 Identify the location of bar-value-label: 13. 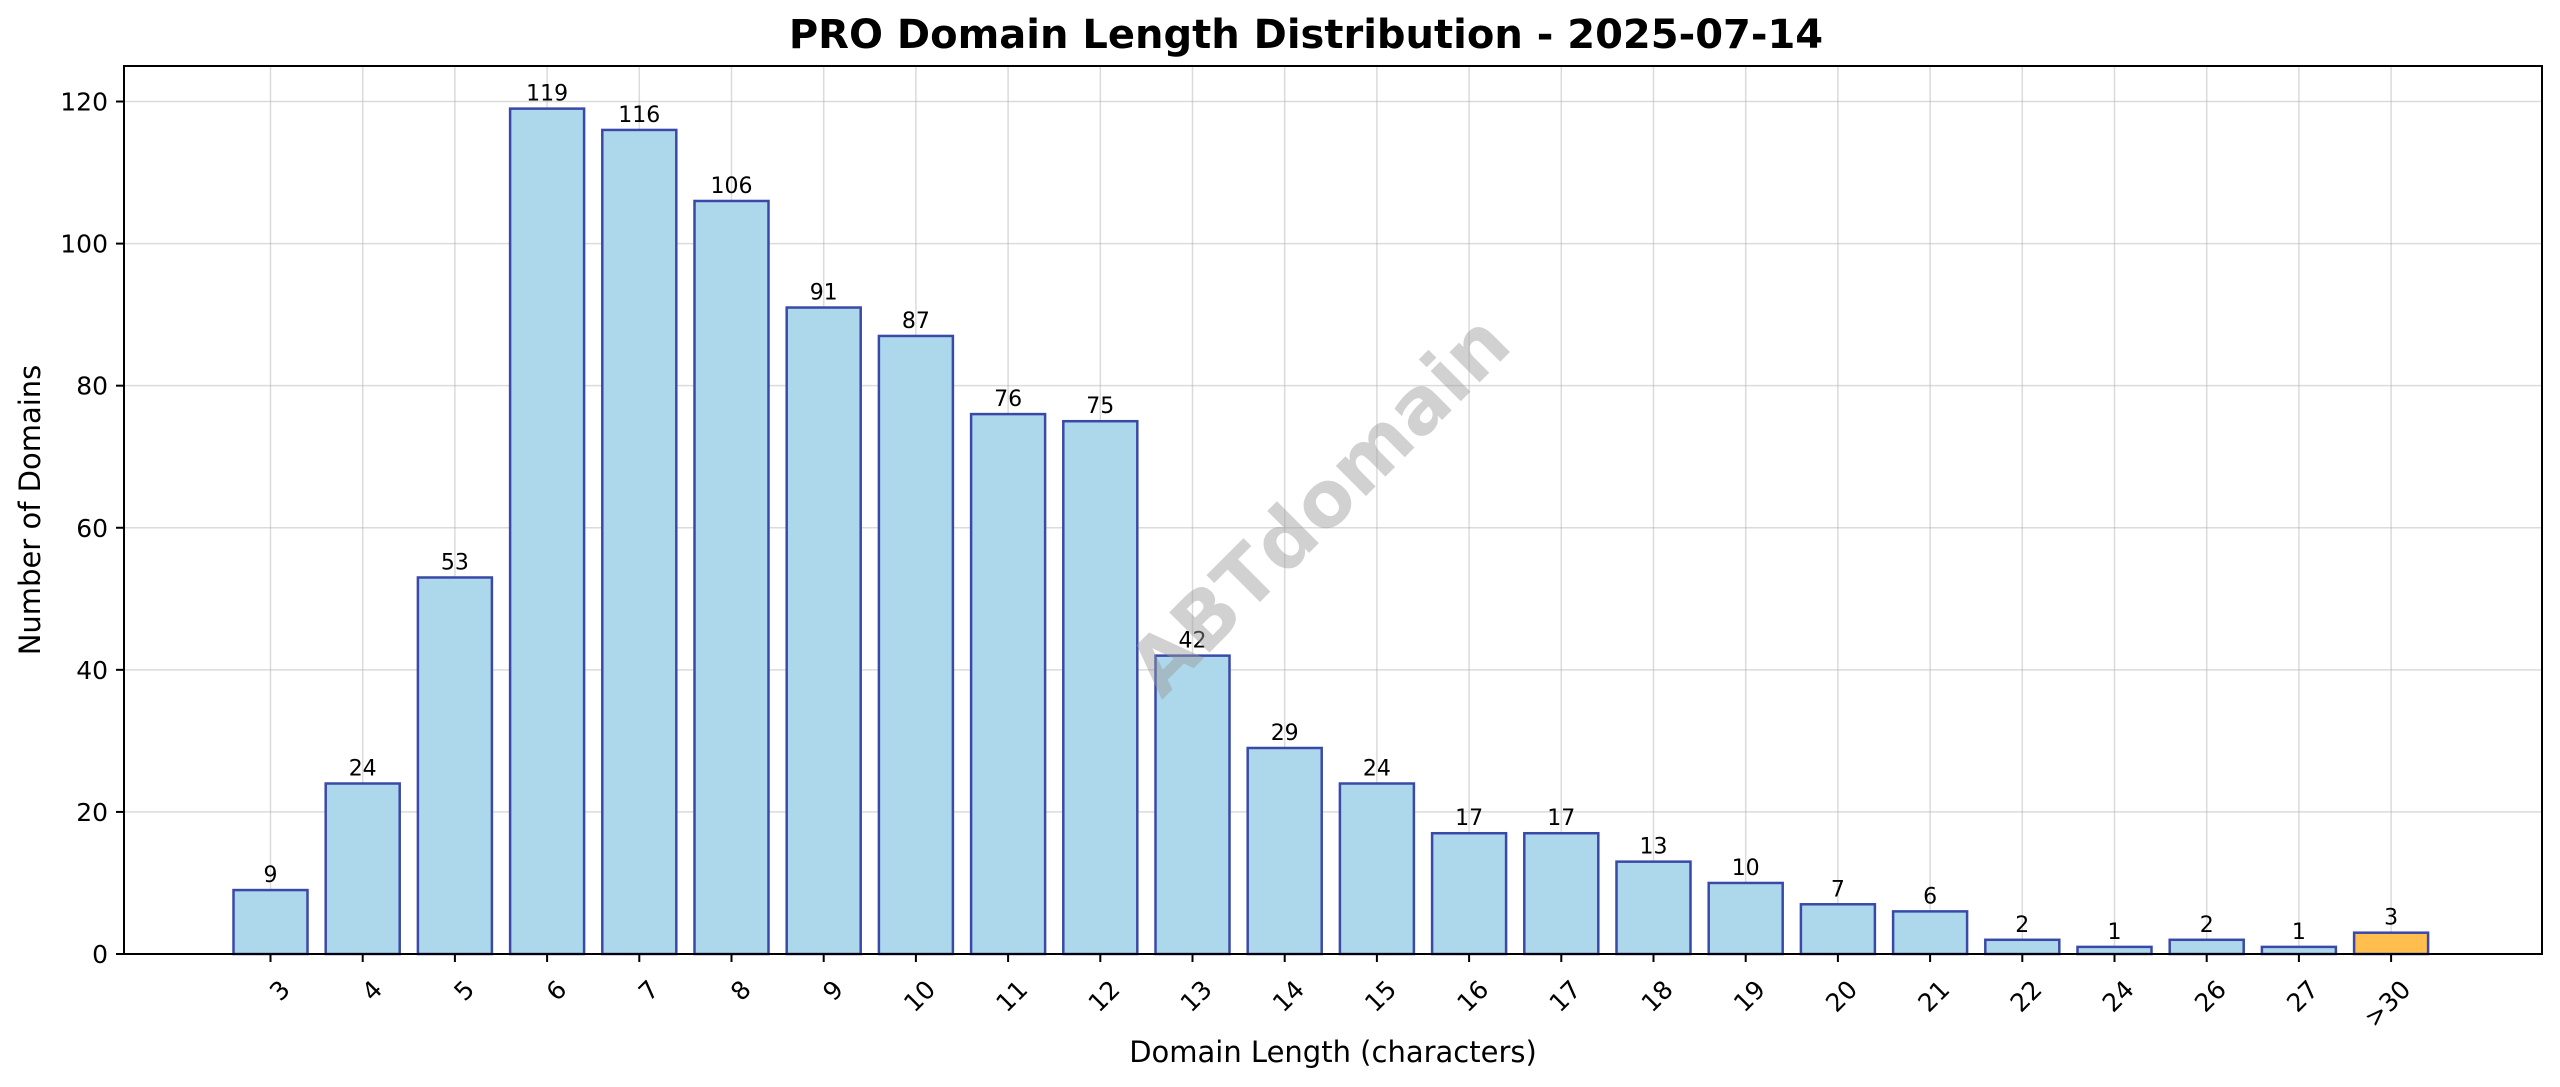
(1654, 847).